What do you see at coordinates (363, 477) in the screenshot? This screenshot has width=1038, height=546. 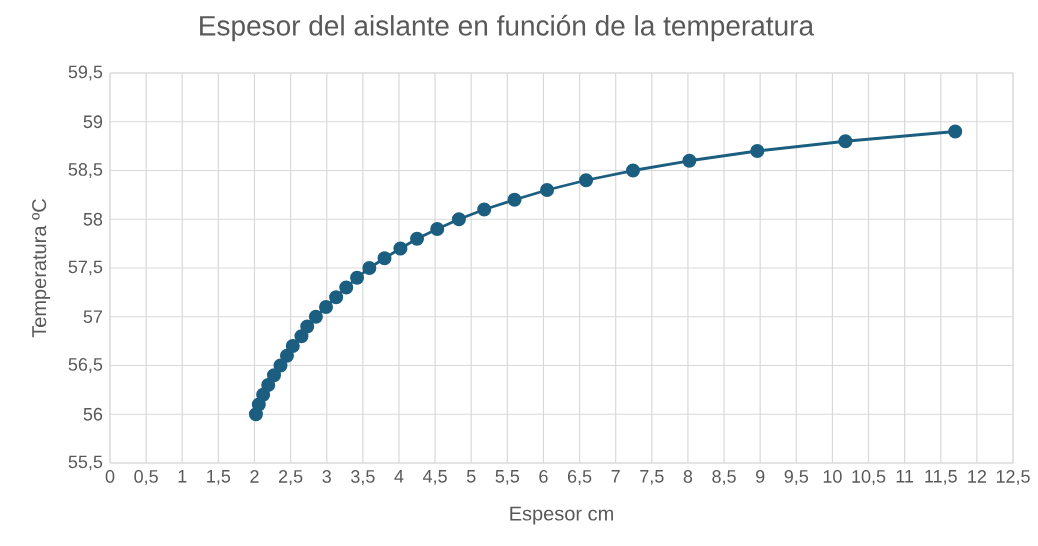 I see `x-tick-label: 3,5` at bounding box center [363, 477].